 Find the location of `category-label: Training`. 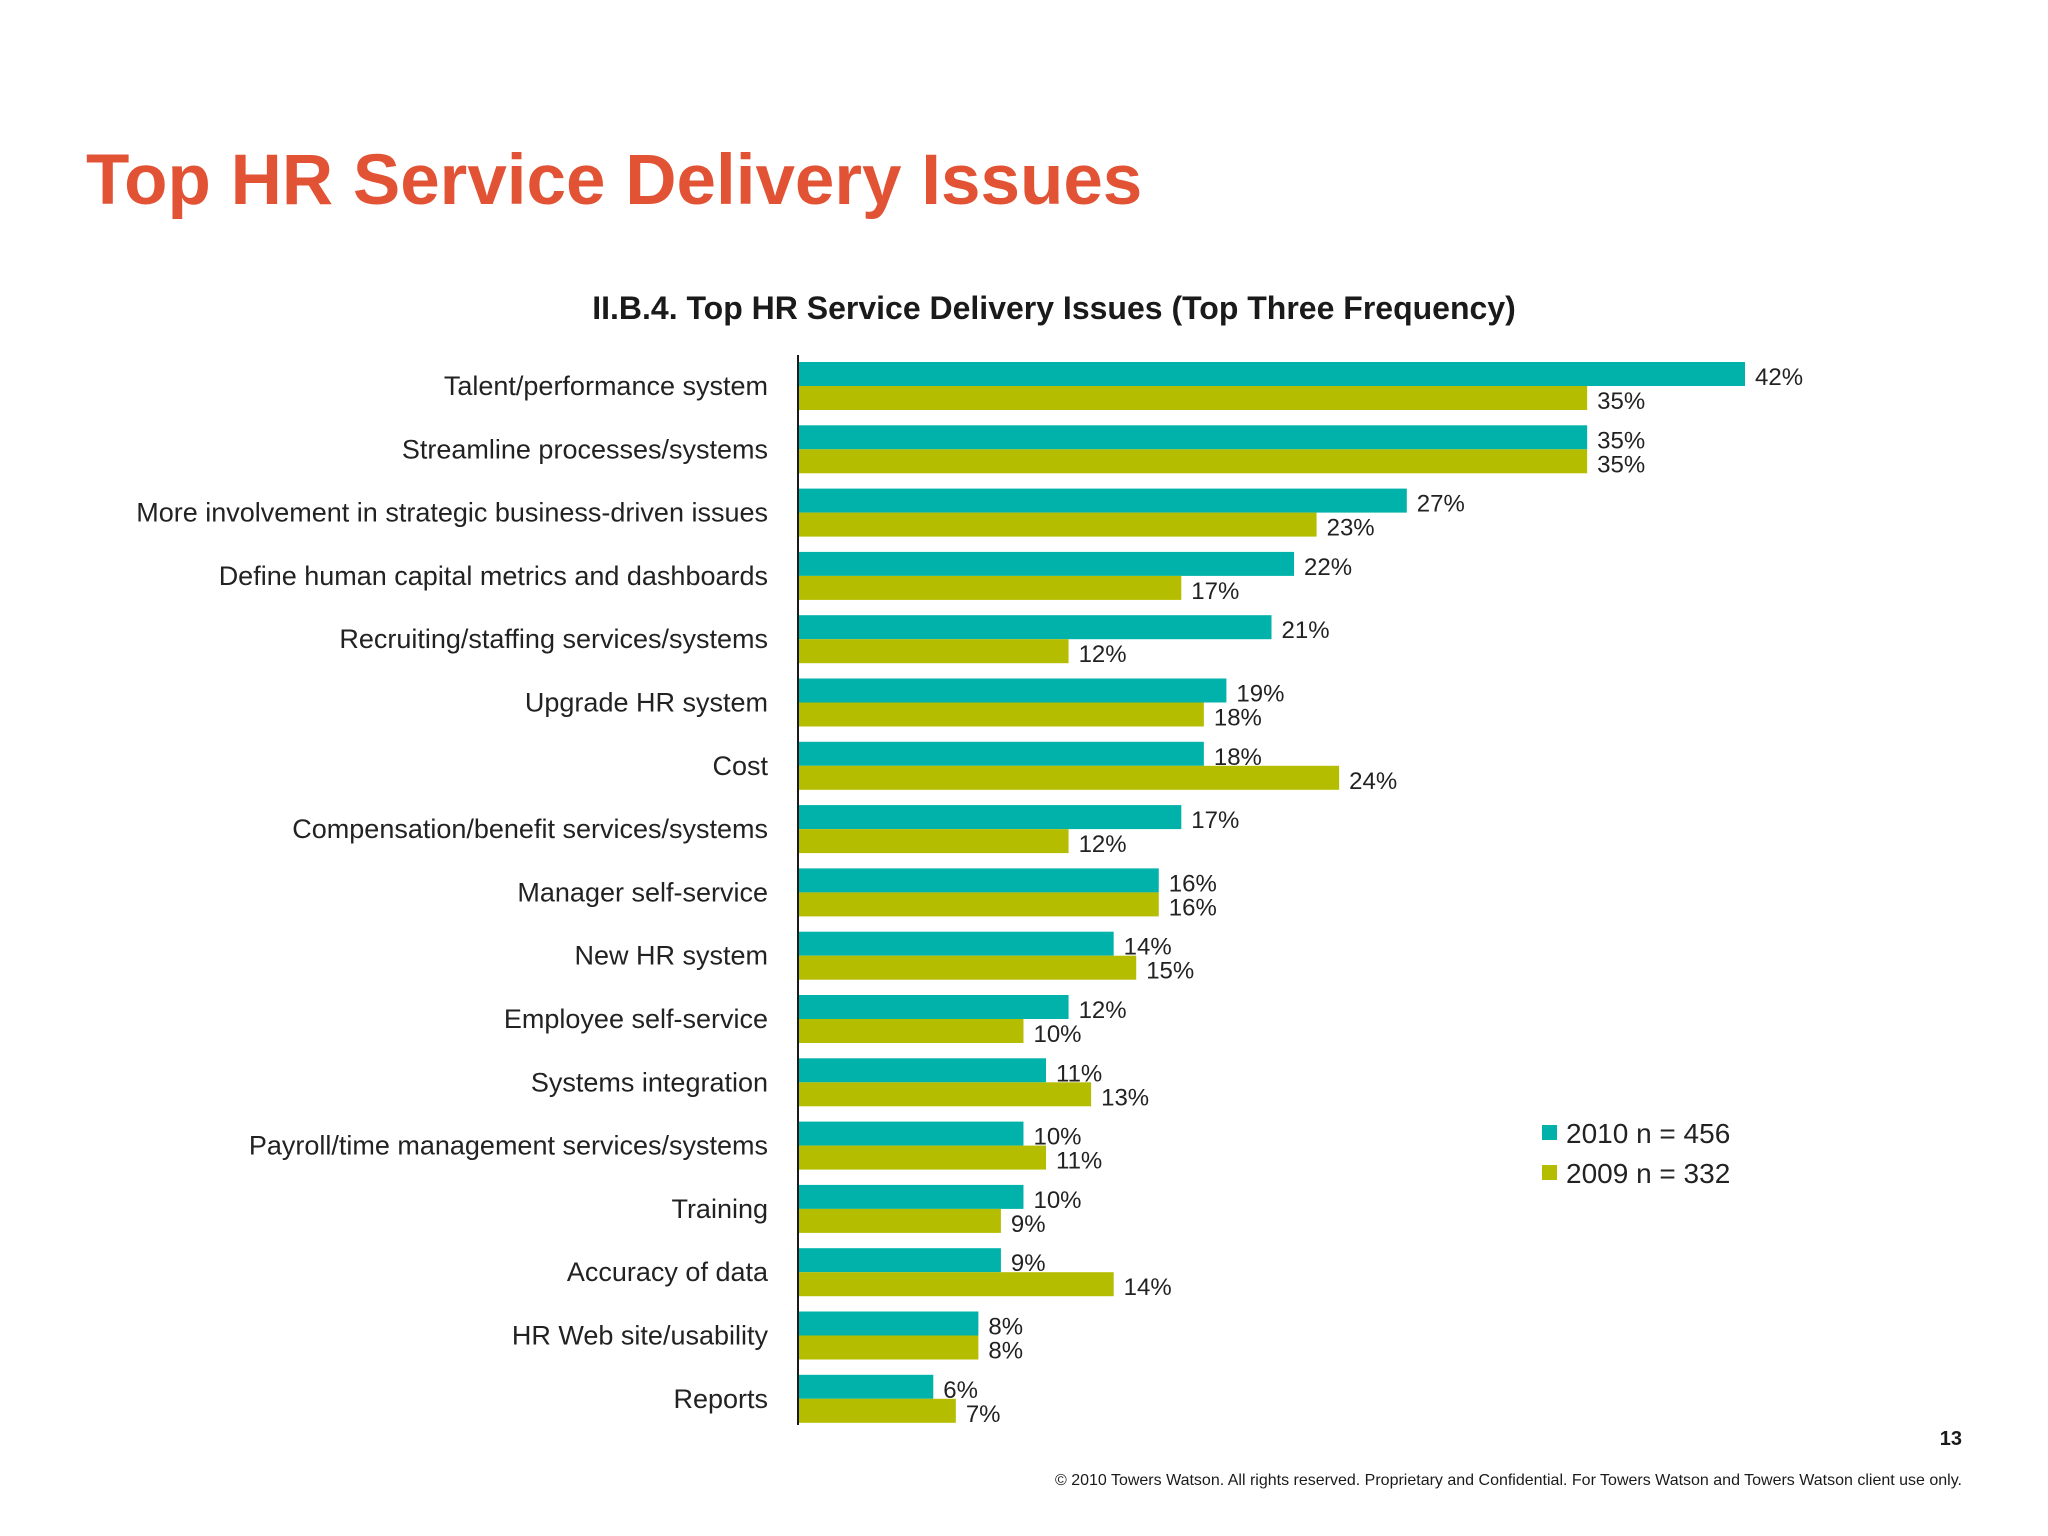

category-label: Training is located at coordinates (719, 1209).